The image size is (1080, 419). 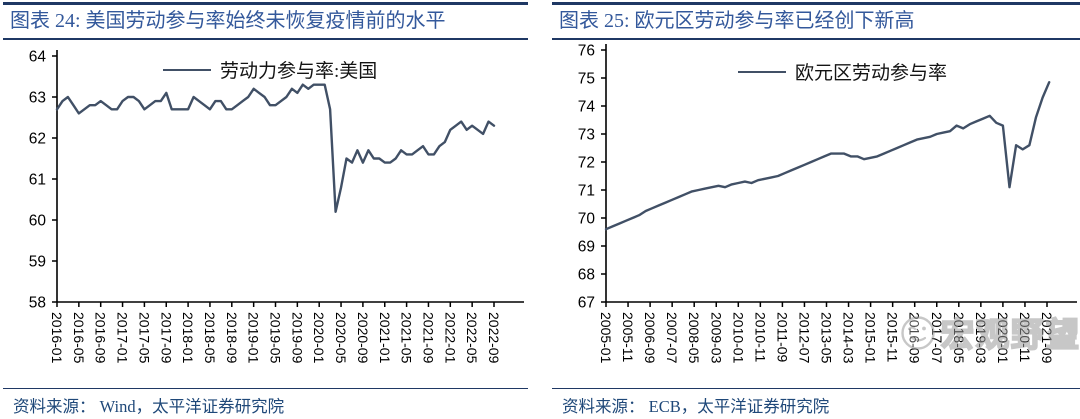 What do you see at coordinates (341, 338) in the screenshot?
I see `svg-text: 2020-05` at bounding box center [341, 338].